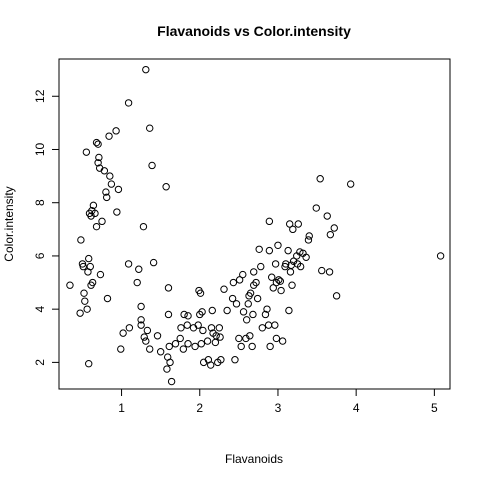  Describe the element at coordinates (9, 223) in the screenshot. I see `y-axis-label: Color.intensity` at that location.